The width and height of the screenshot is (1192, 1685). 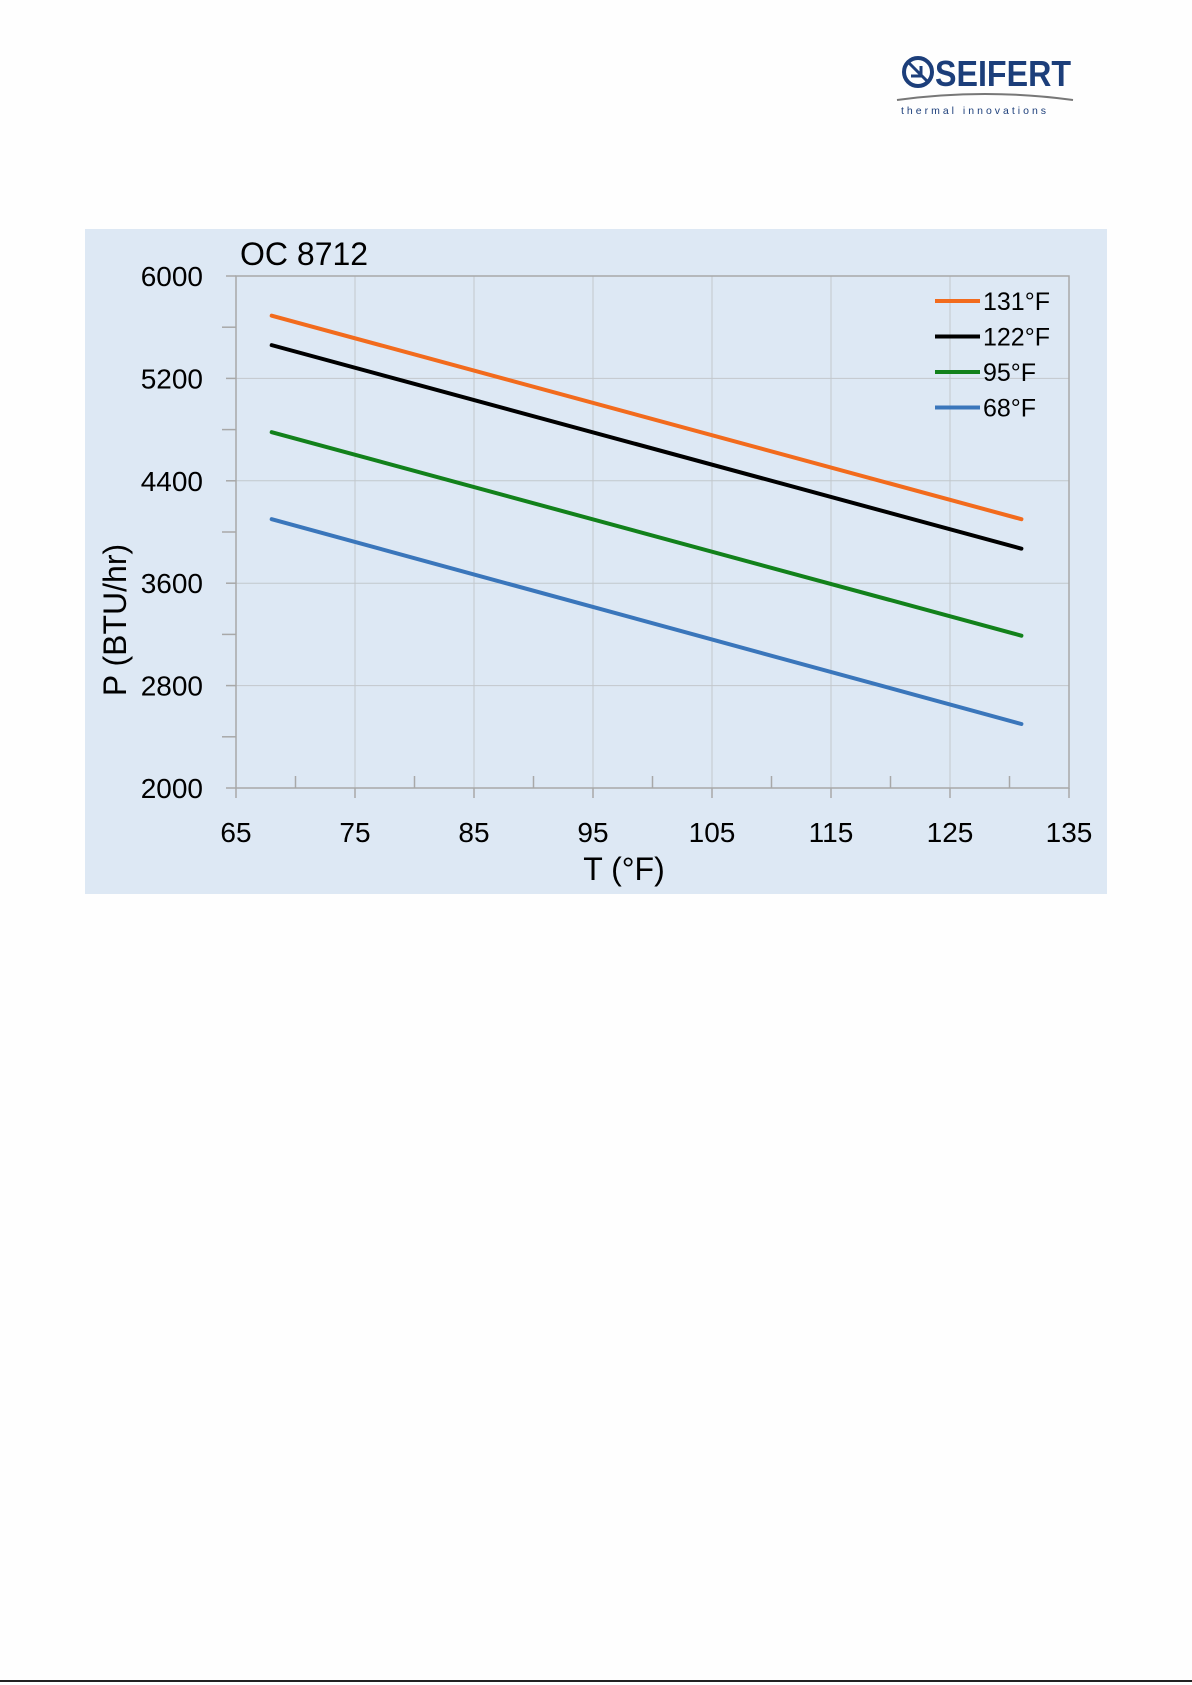 What do you see at coordinates (656, 832) in the screenshot?
I see `x-tick-labels: 65 75 85 95 105 115 125 135` at bounding box center [656, 832].